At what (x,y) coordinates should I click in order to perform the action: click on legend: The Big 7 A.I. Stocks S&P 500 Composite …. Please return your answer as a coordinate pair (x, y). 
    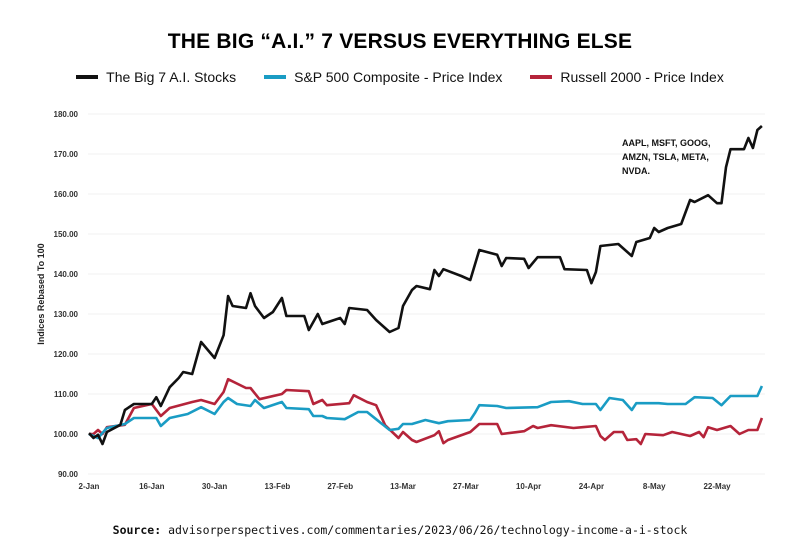
    Looking at the image, I should click on (400, 77).